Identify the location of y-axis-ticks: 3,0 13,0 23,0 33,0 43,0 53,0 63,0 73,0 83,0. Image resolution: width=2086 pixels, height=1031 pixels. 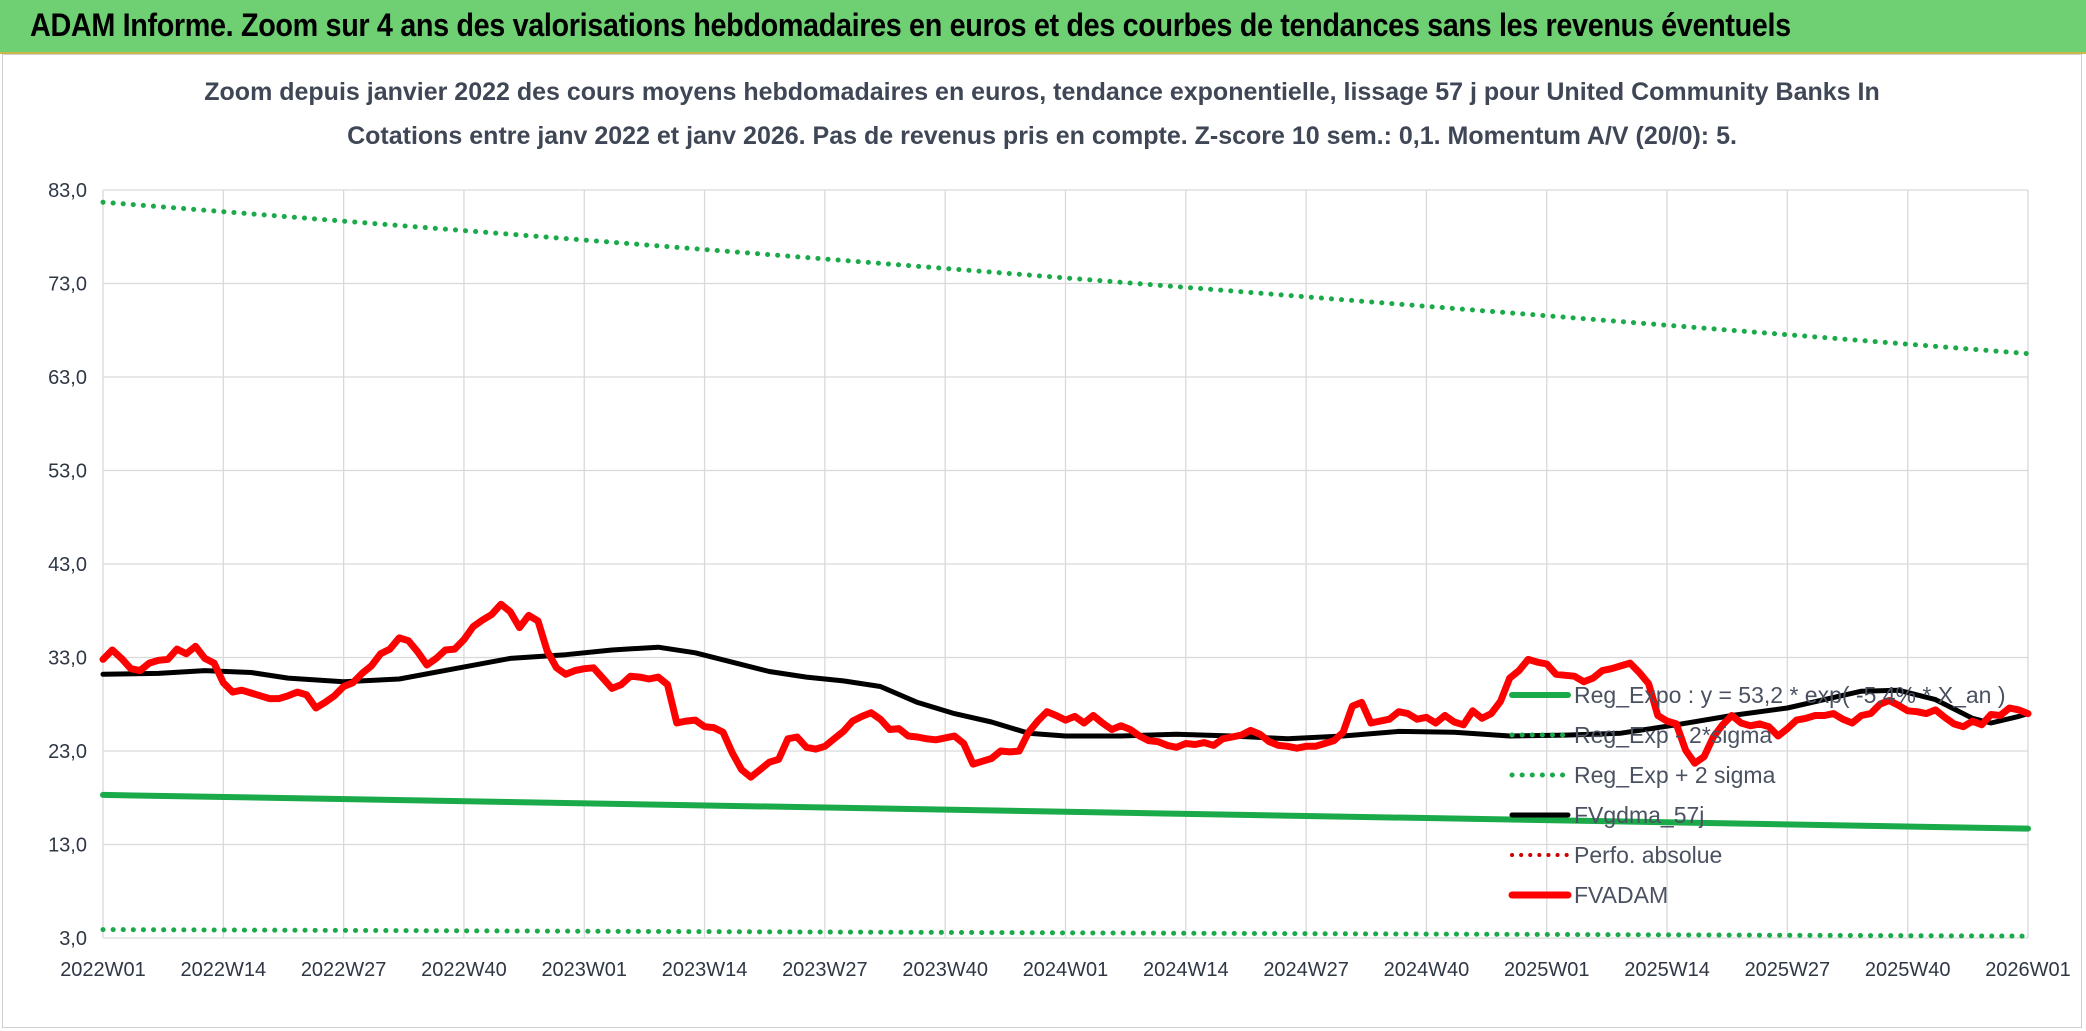
(67, 565).